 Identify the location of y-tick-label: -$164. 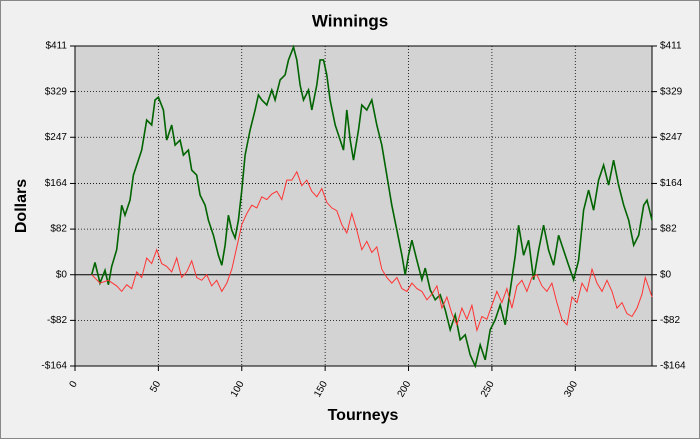
(54, 366).